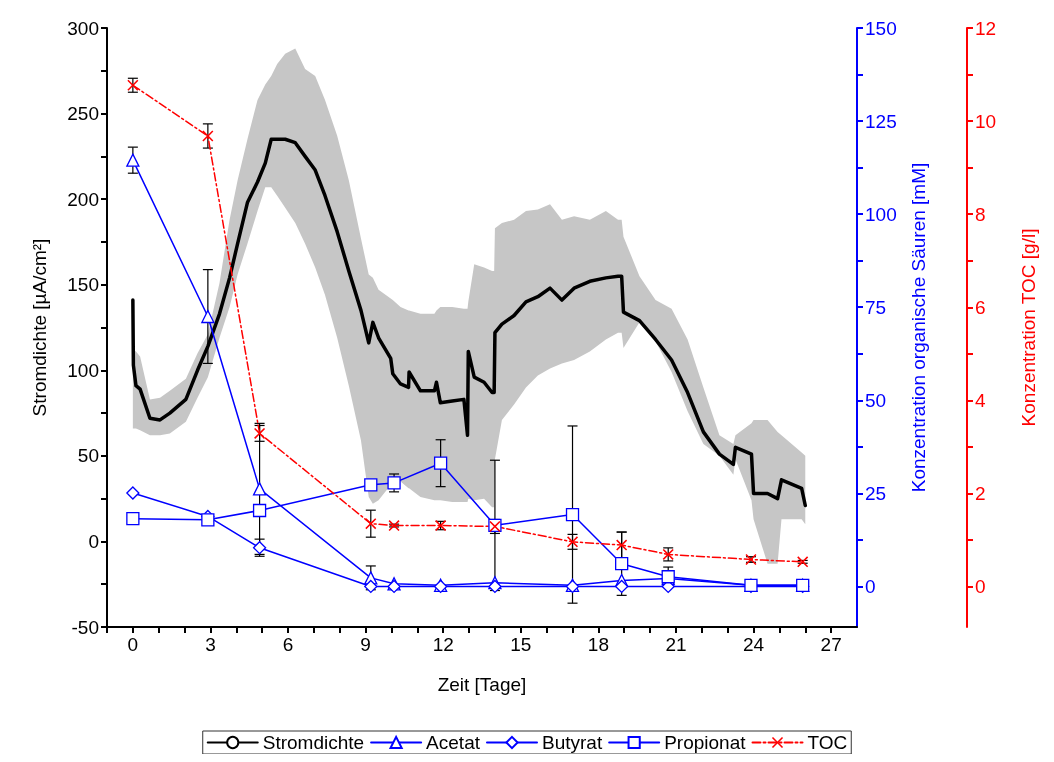  Describe the element at coordinates (827, 742) in the screenshot. I see `legend-label: TOC` at that location.